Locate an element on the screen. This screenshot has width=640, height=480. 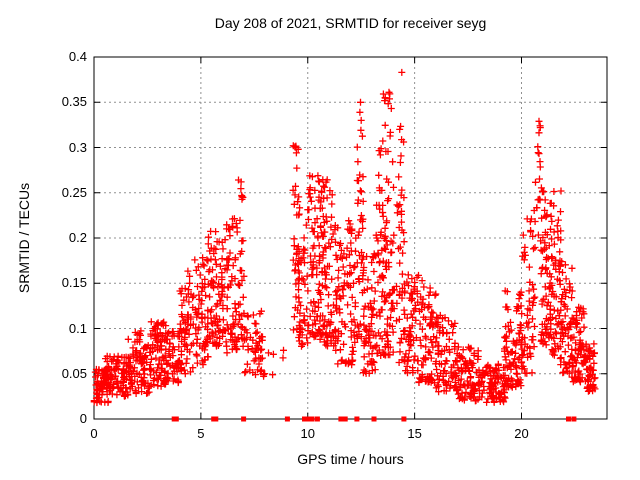
y-tick-label: 0.25 is located at coordinates (74, 192).